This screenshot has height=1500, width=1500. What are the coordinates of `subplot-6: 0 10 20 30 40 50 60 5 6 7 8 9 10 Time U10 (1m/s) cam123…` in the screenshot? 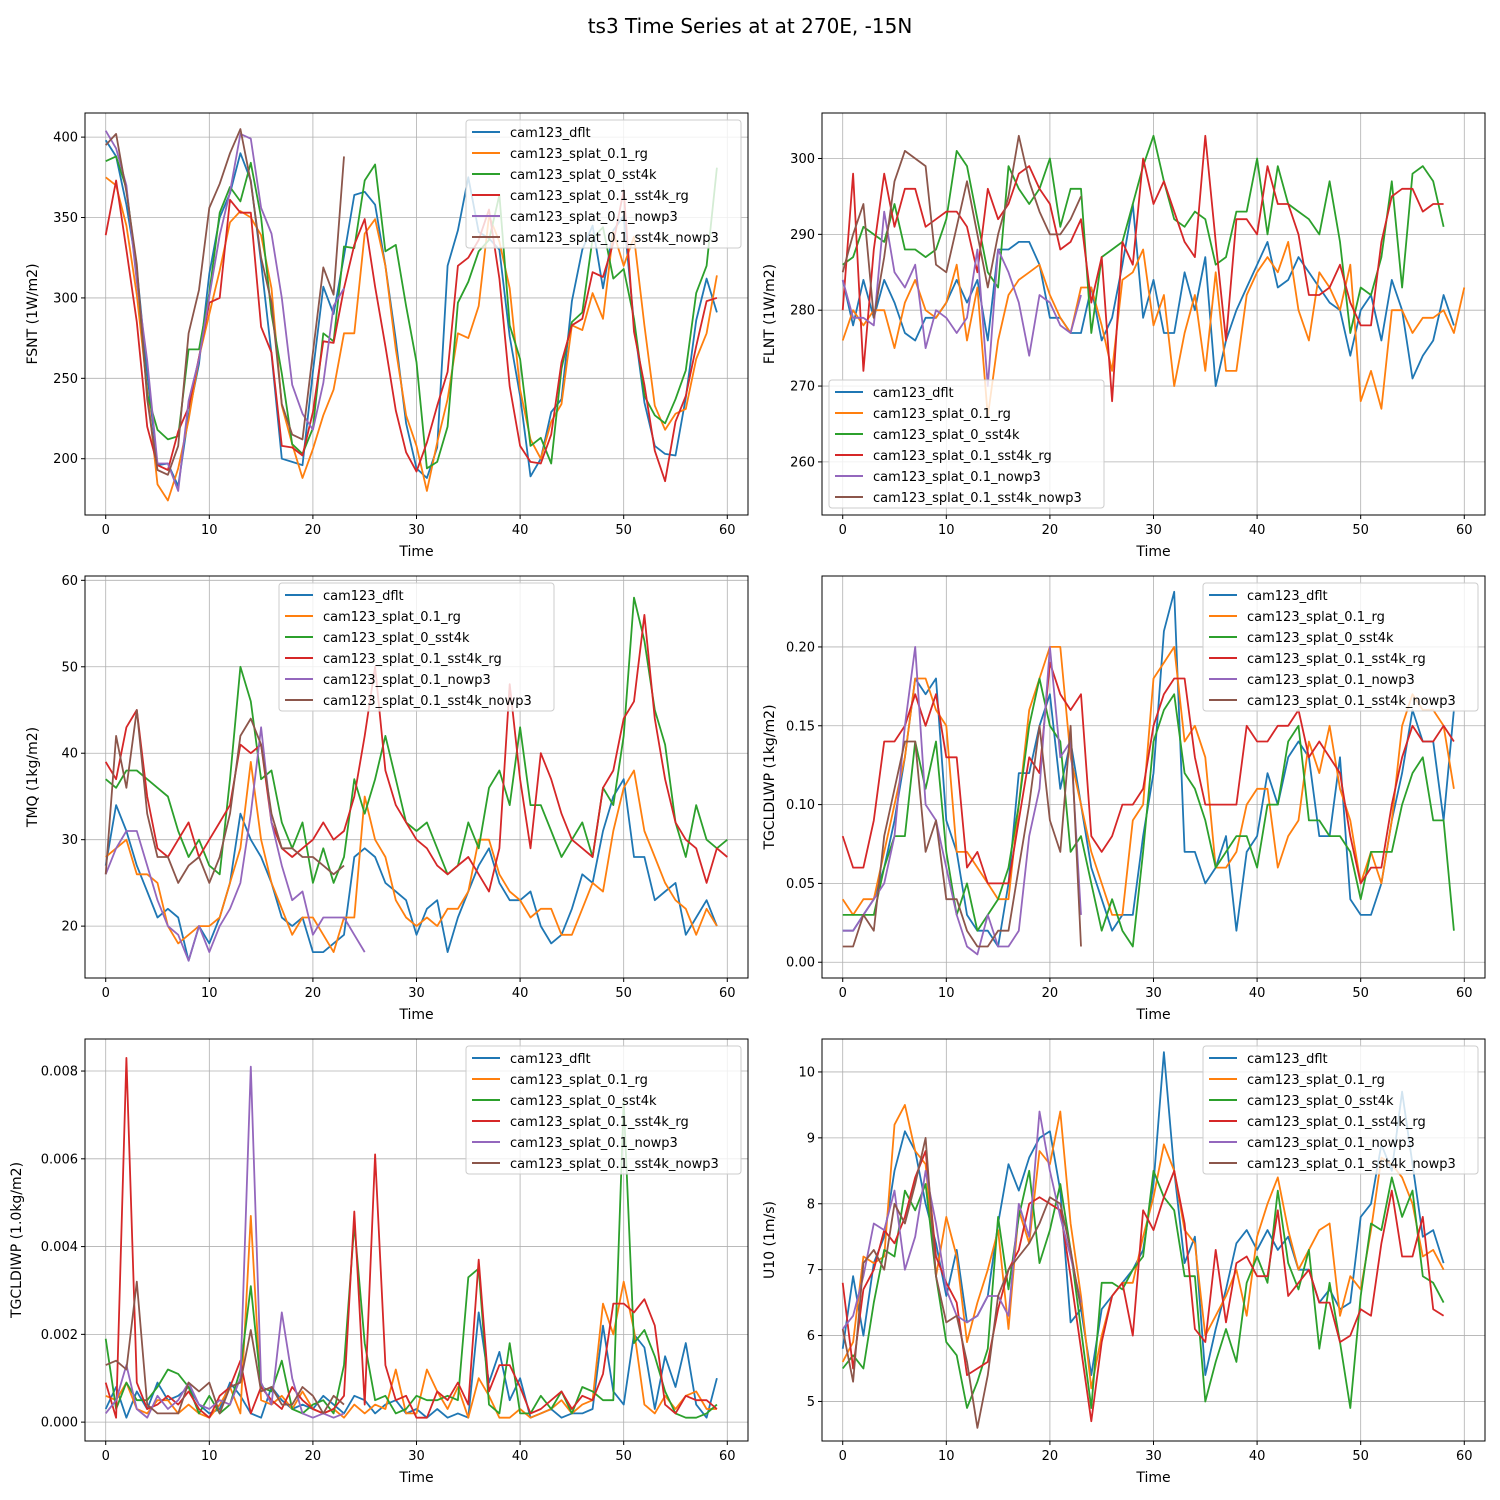 It's located at (1124, 1262).